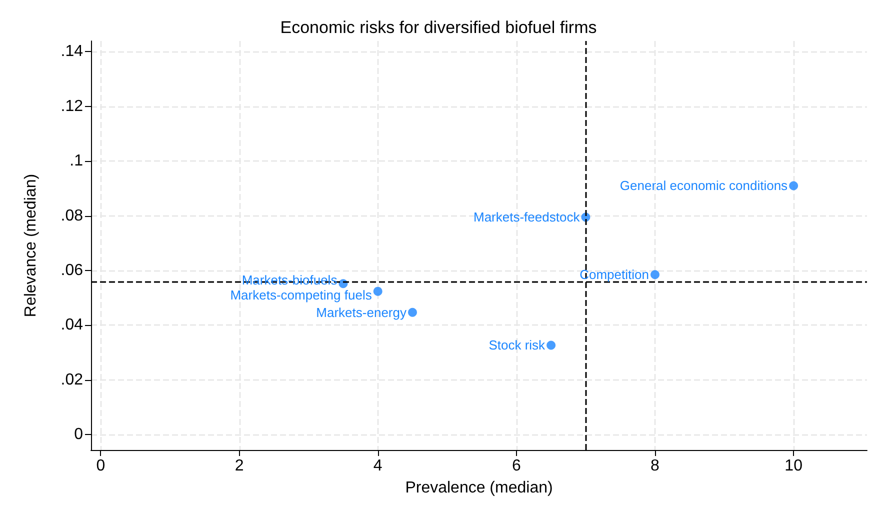 The width and height of the screenshot is (877, 516). Describe the element at coordinates (72, 379) in the screenshot. I see `y-tick-label: .02` at that location.